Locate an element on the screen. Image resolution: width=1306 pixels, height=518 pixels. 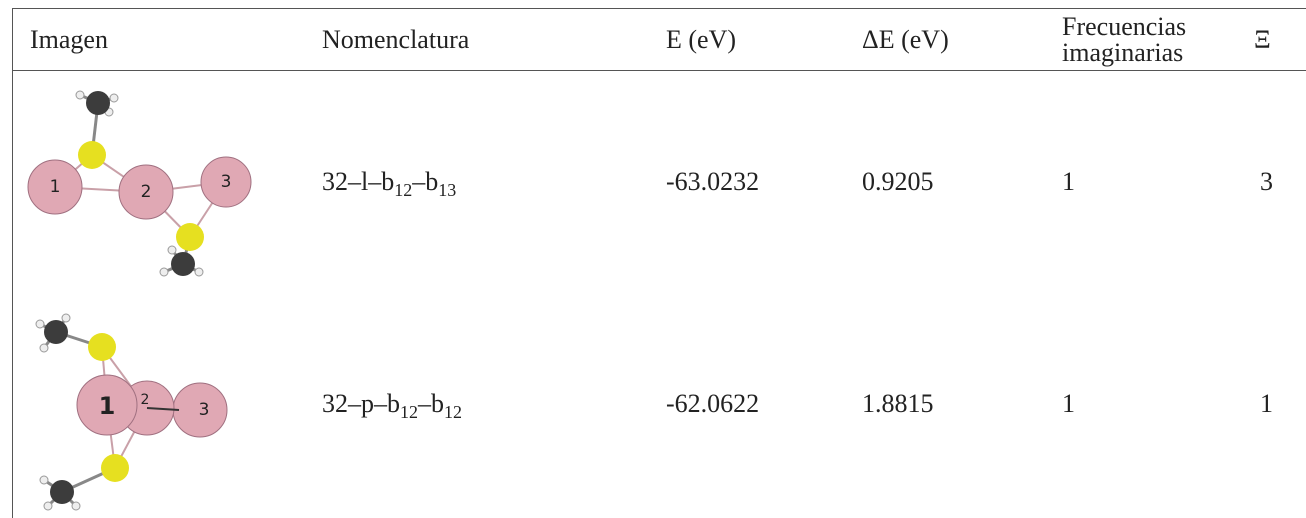
nomenclature-cell: 32–p–b12–b12 is located at coordinates (392, 408).